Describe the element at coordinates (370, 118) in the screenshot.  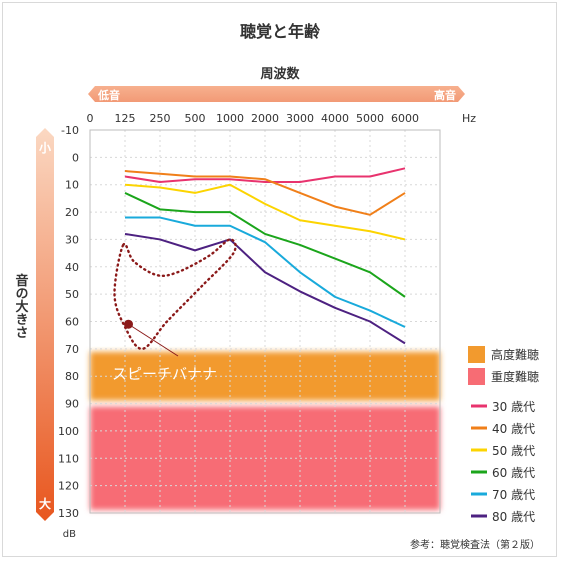
I see `x-tick-label: 5000` at that location.